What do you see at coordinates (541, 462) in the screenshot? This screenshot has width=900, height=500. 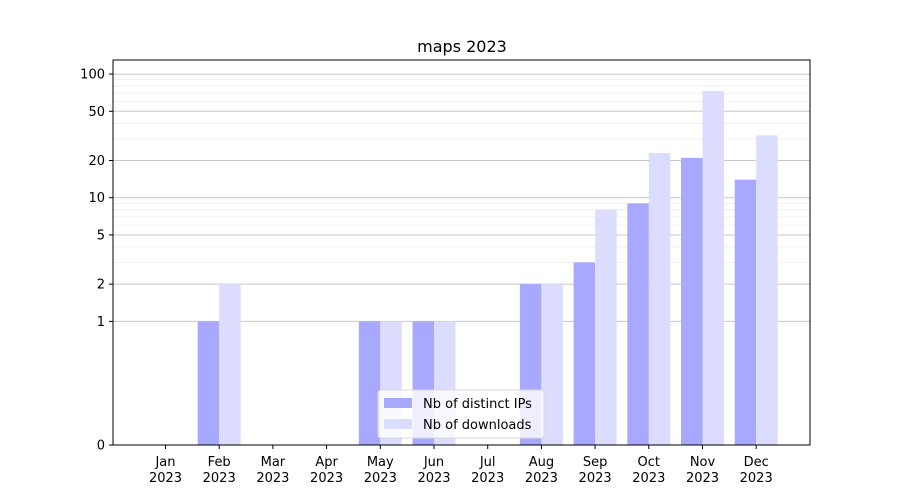 I see `x-tick-label-month: Aug` at bounding box center [541, 462].